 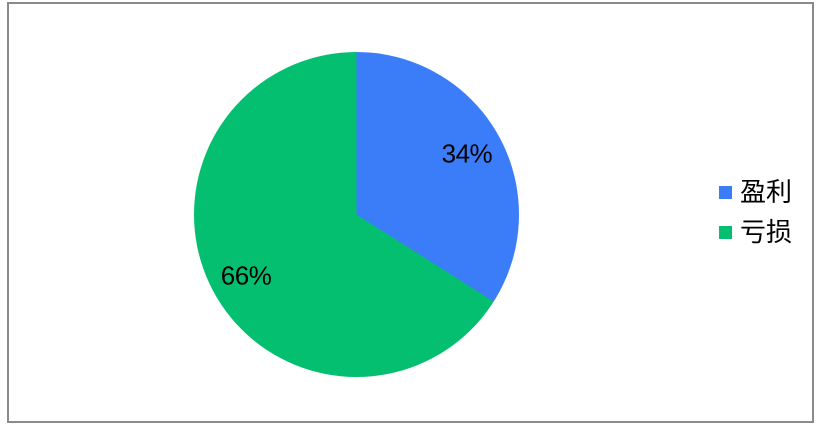 What do you see at coordinates (766, 232) in the screenshot?
I see `legend-label-loss: 亏损` at bounding box center [766, 232].